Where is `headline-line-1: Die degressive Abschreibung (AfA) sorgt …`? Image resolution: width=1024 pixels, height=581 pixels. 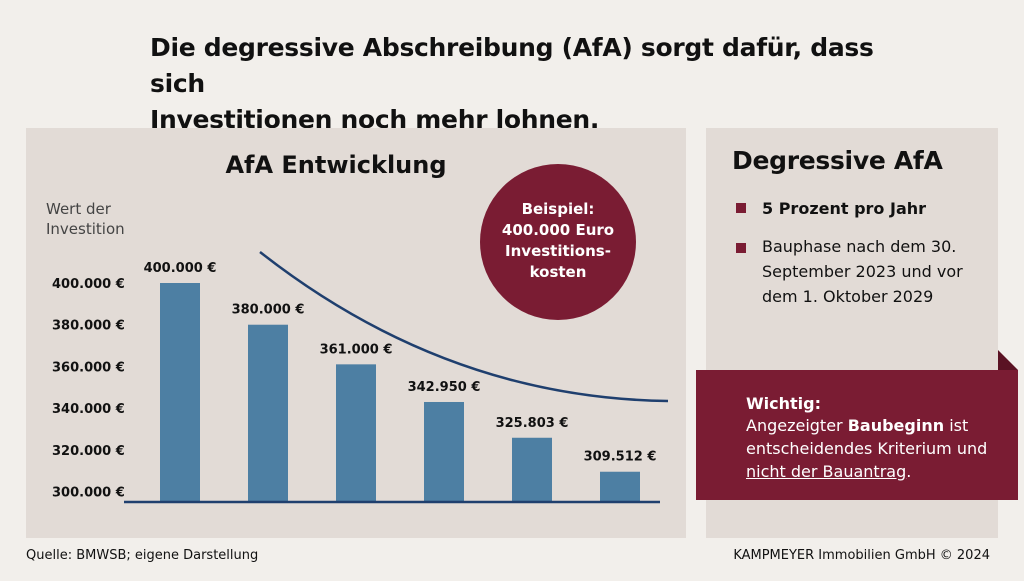 headline-line-1: Die degressive Abschreibung (AfA) sorgt … is located at coordinates (512, 65).